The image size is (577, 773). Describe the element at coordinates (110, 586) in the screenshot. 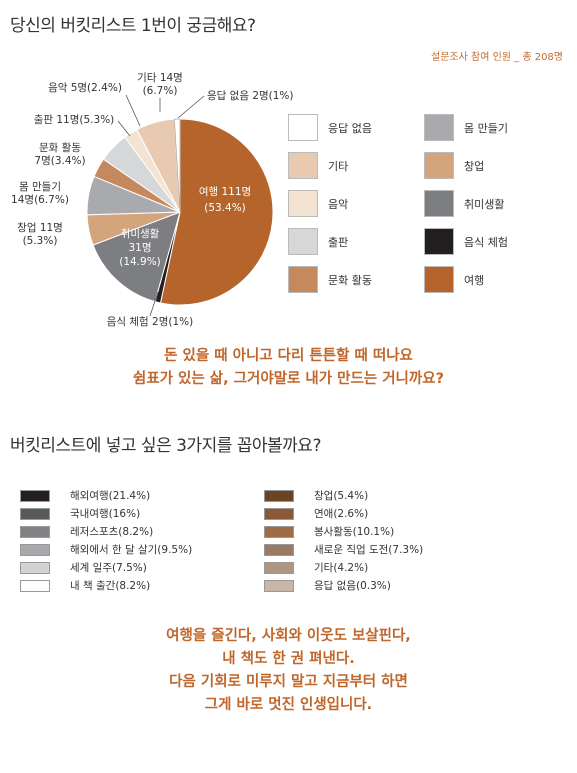

I see `bucket-list-label: 내 책 출간(8.2%)` at that location.